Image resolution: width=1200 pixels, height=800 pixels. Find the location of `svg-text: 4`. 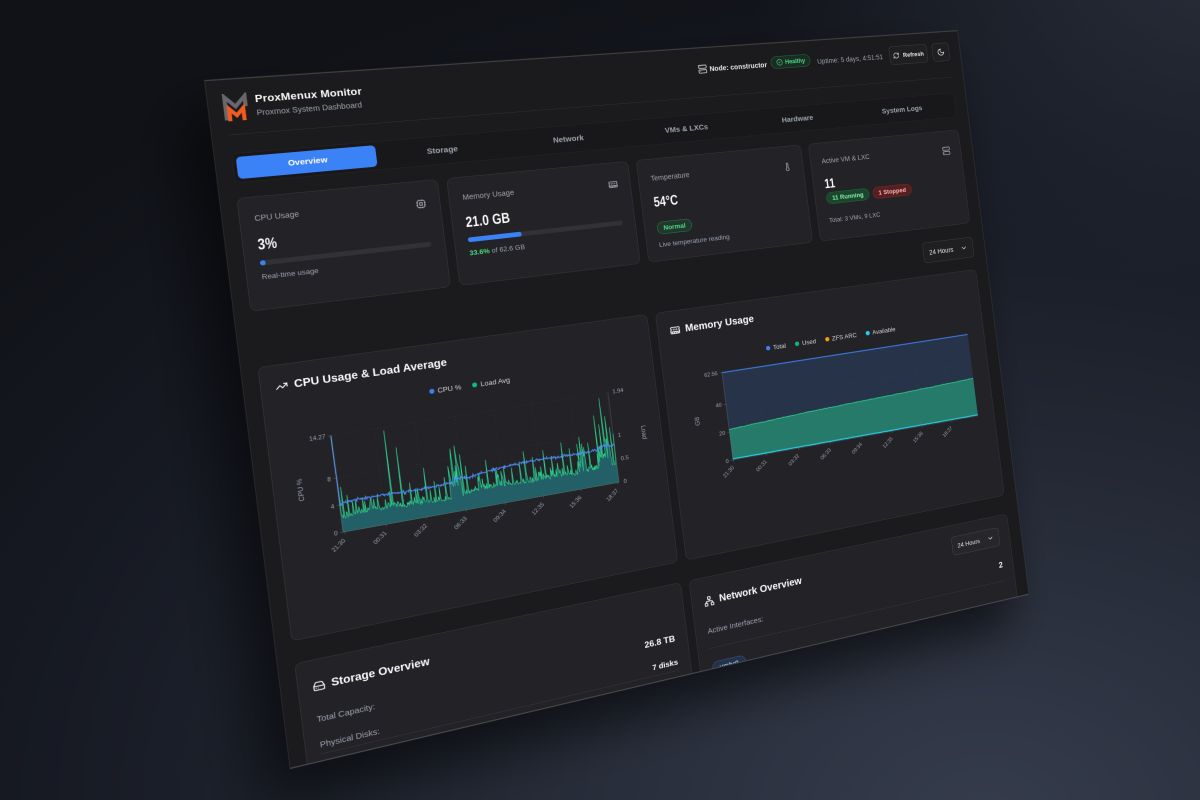

svg-text: 4 is located at coordinates (332, 507).